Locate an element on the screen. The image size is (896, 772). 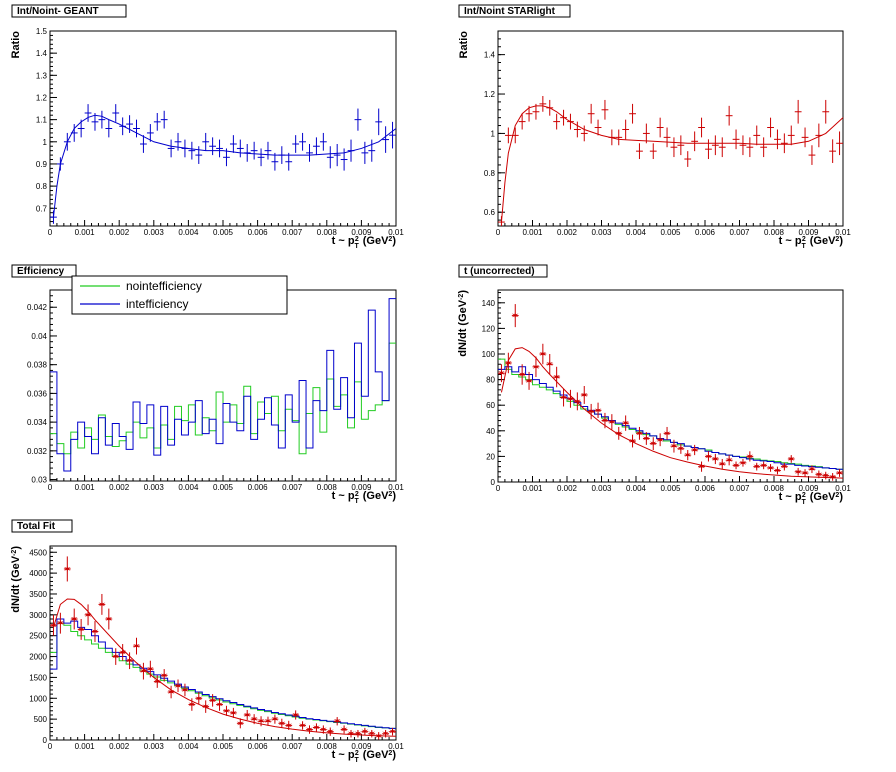
y-tick-label: 100 is located at coordinates (489, 354).